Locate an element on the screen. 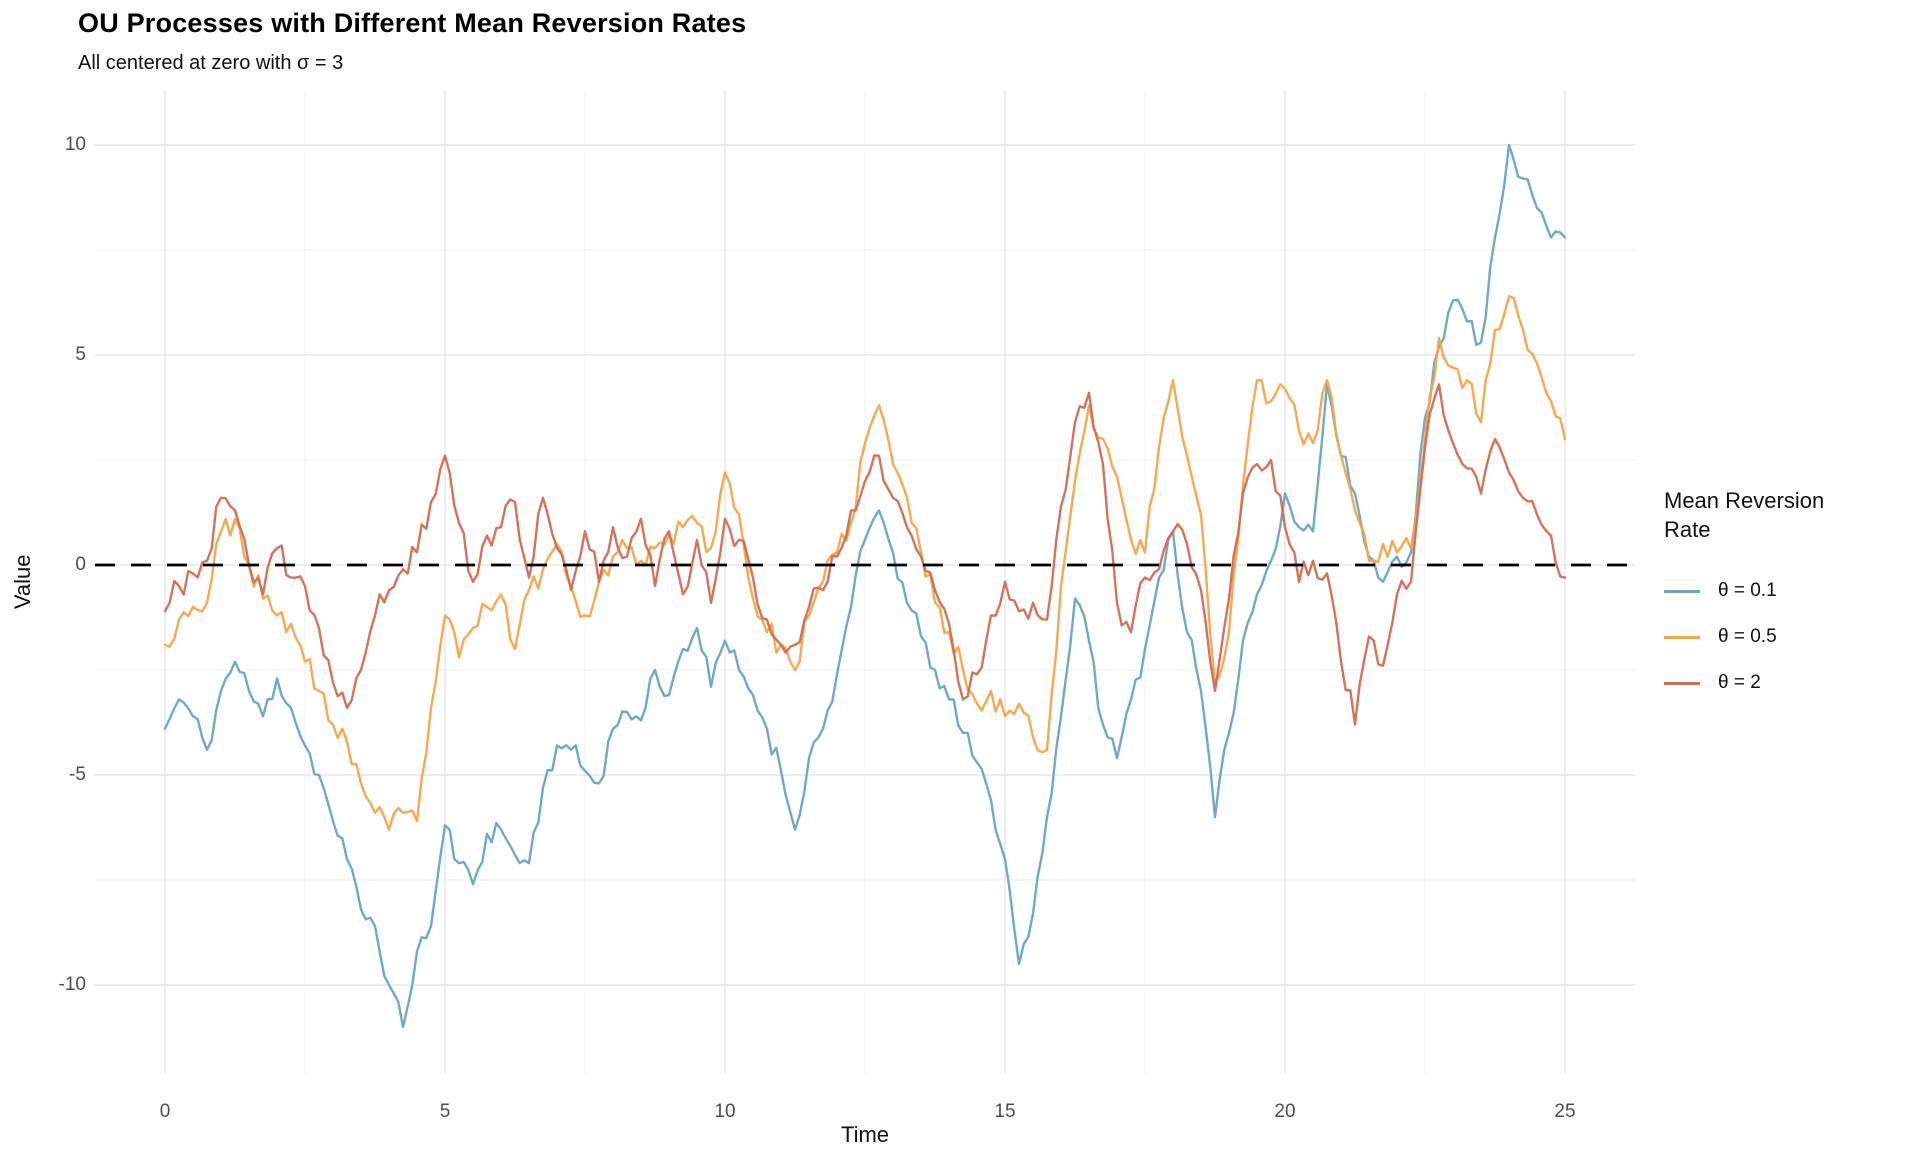 The image size is (1920, 1152). legend-label: θ = 2 is located at coordinates (1739, 683).